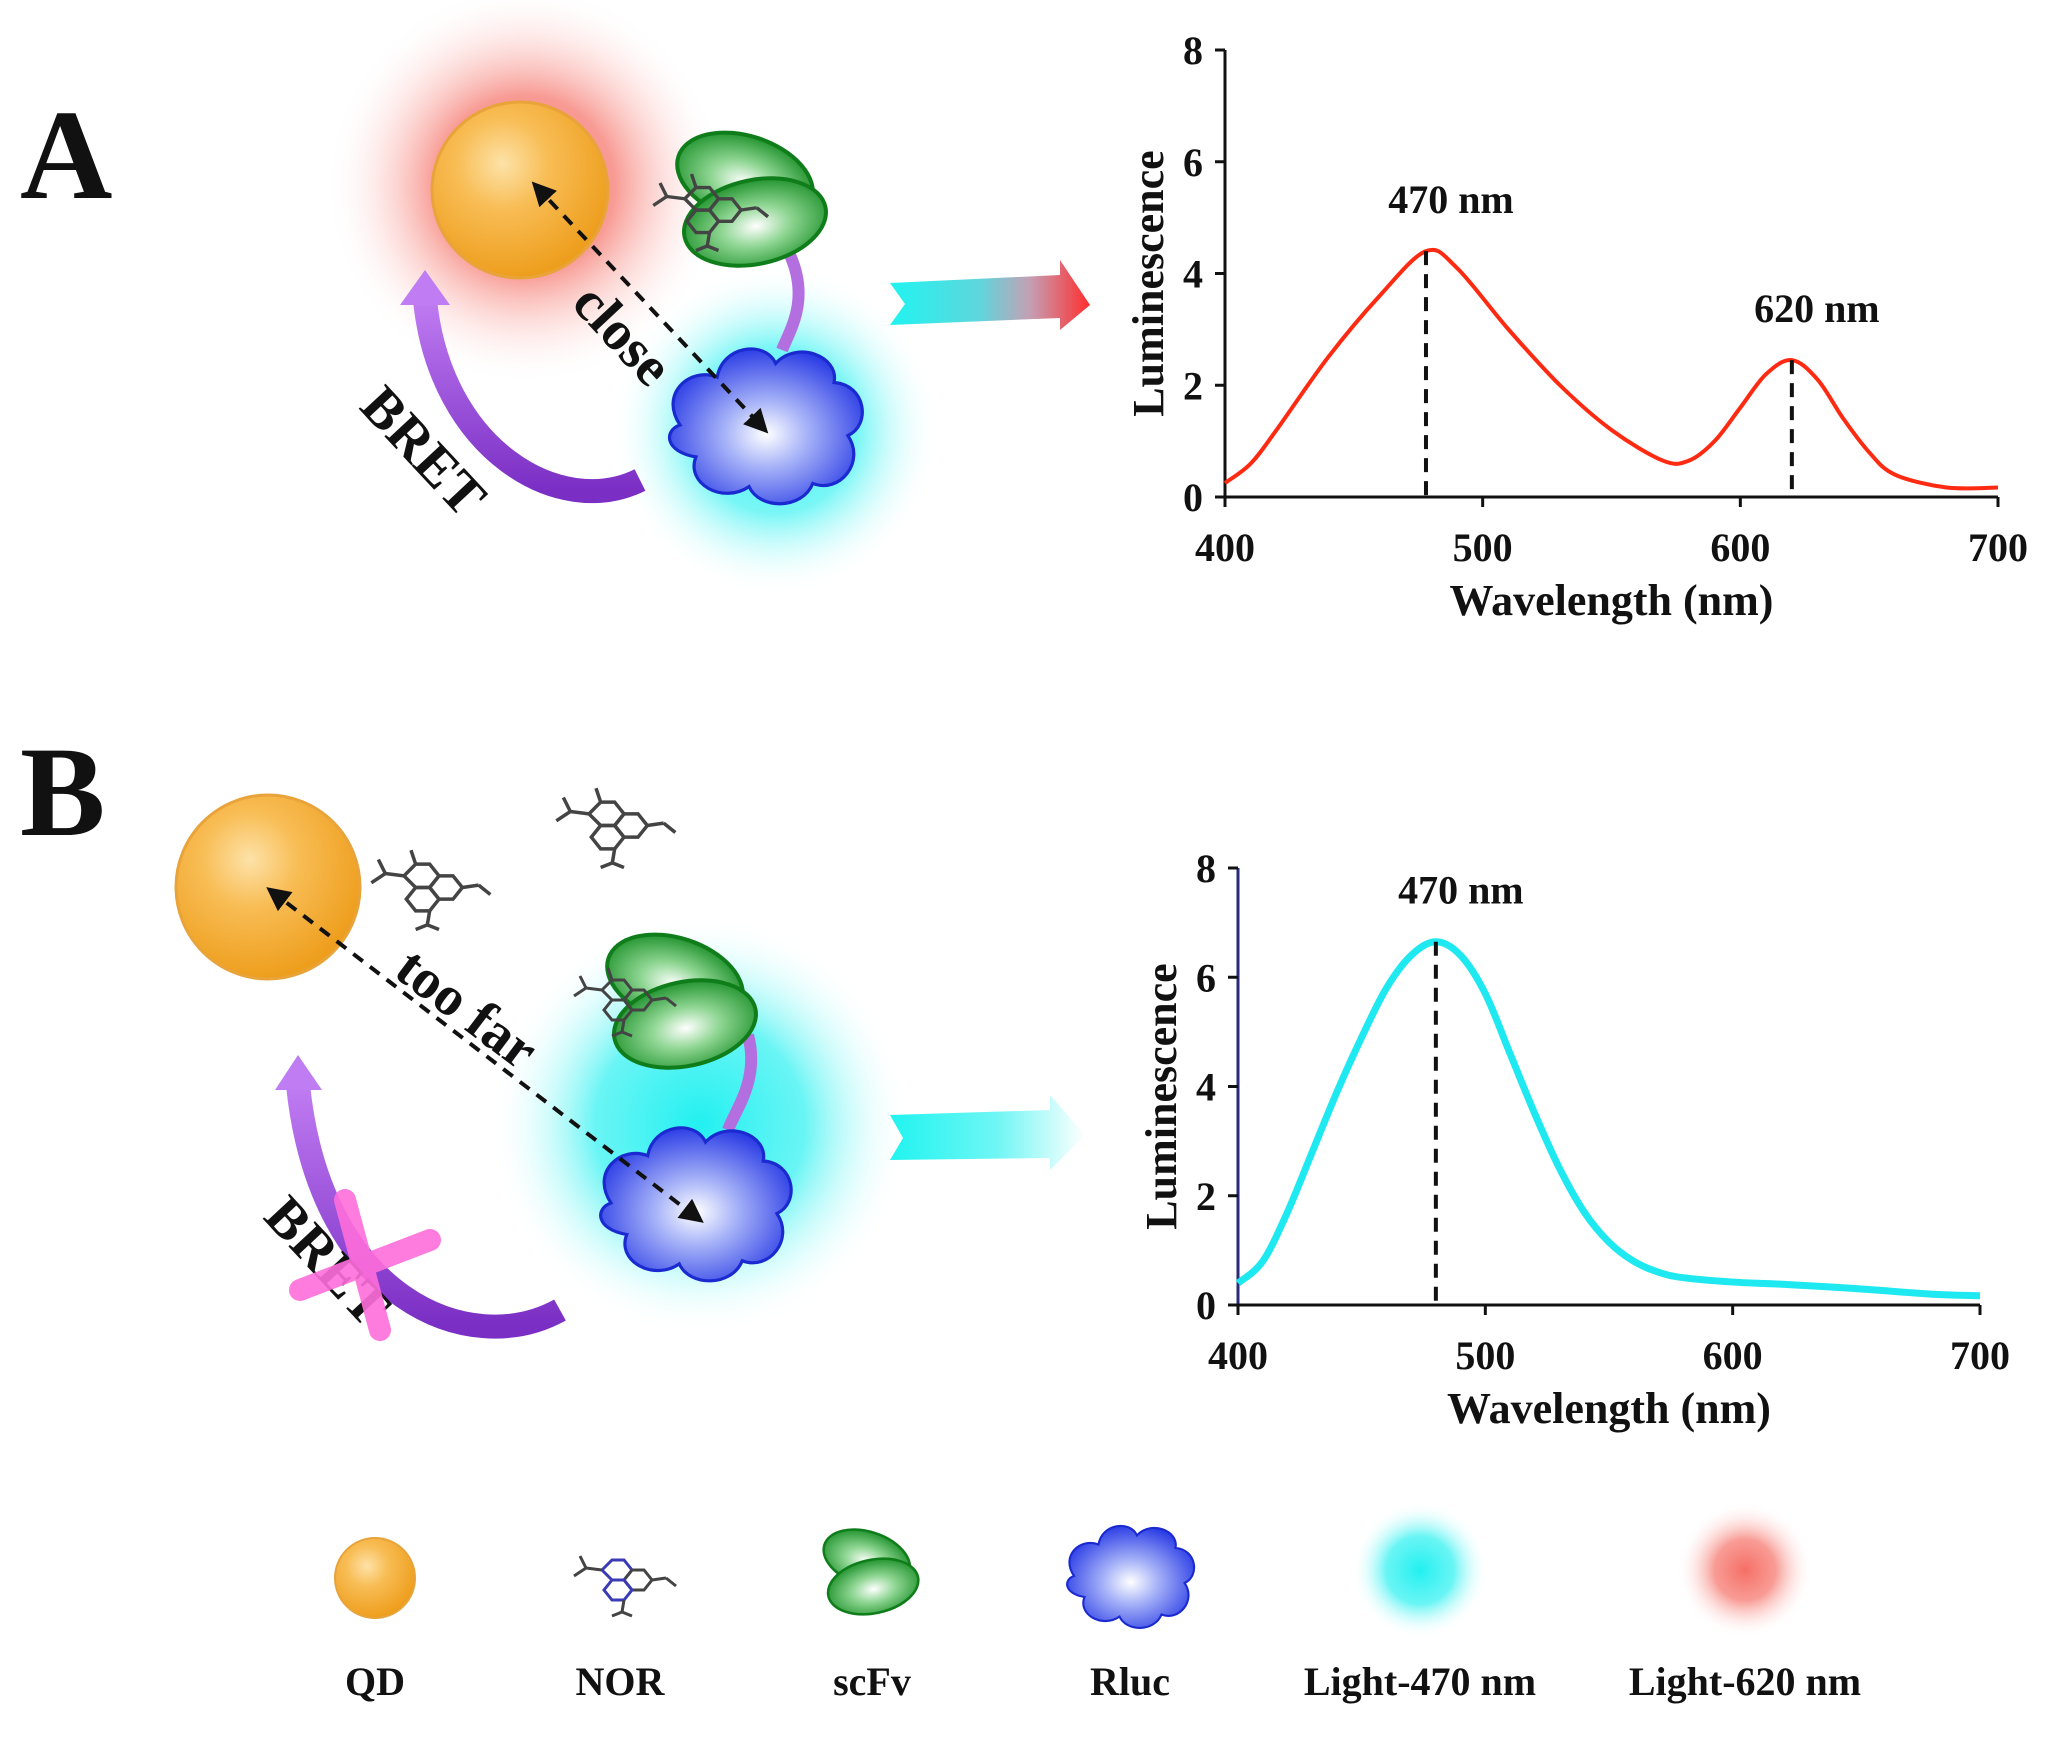  I want to click on legend-item-light-620: Light-620 nm, so click(1745, 1603).